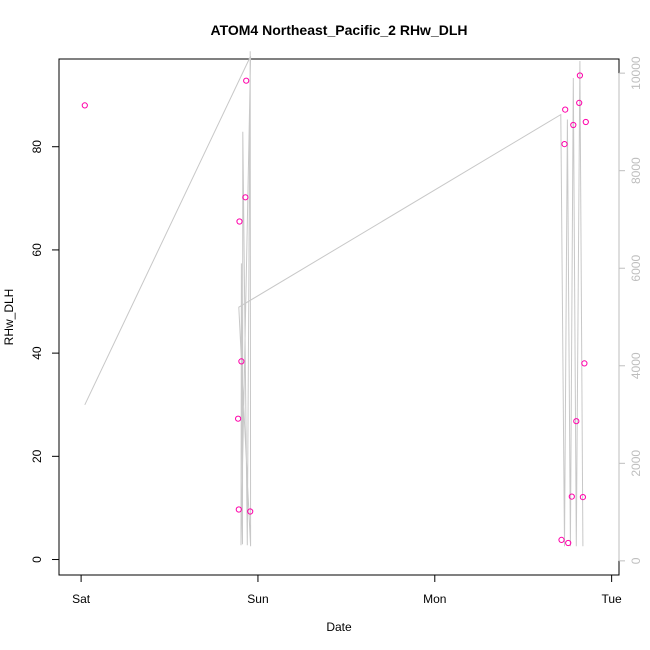 This screenshot has height=650, width=650. Describe the element at coordinates (257, 599) in the screenshot. I see `x-tick-label: Sun` at that location.